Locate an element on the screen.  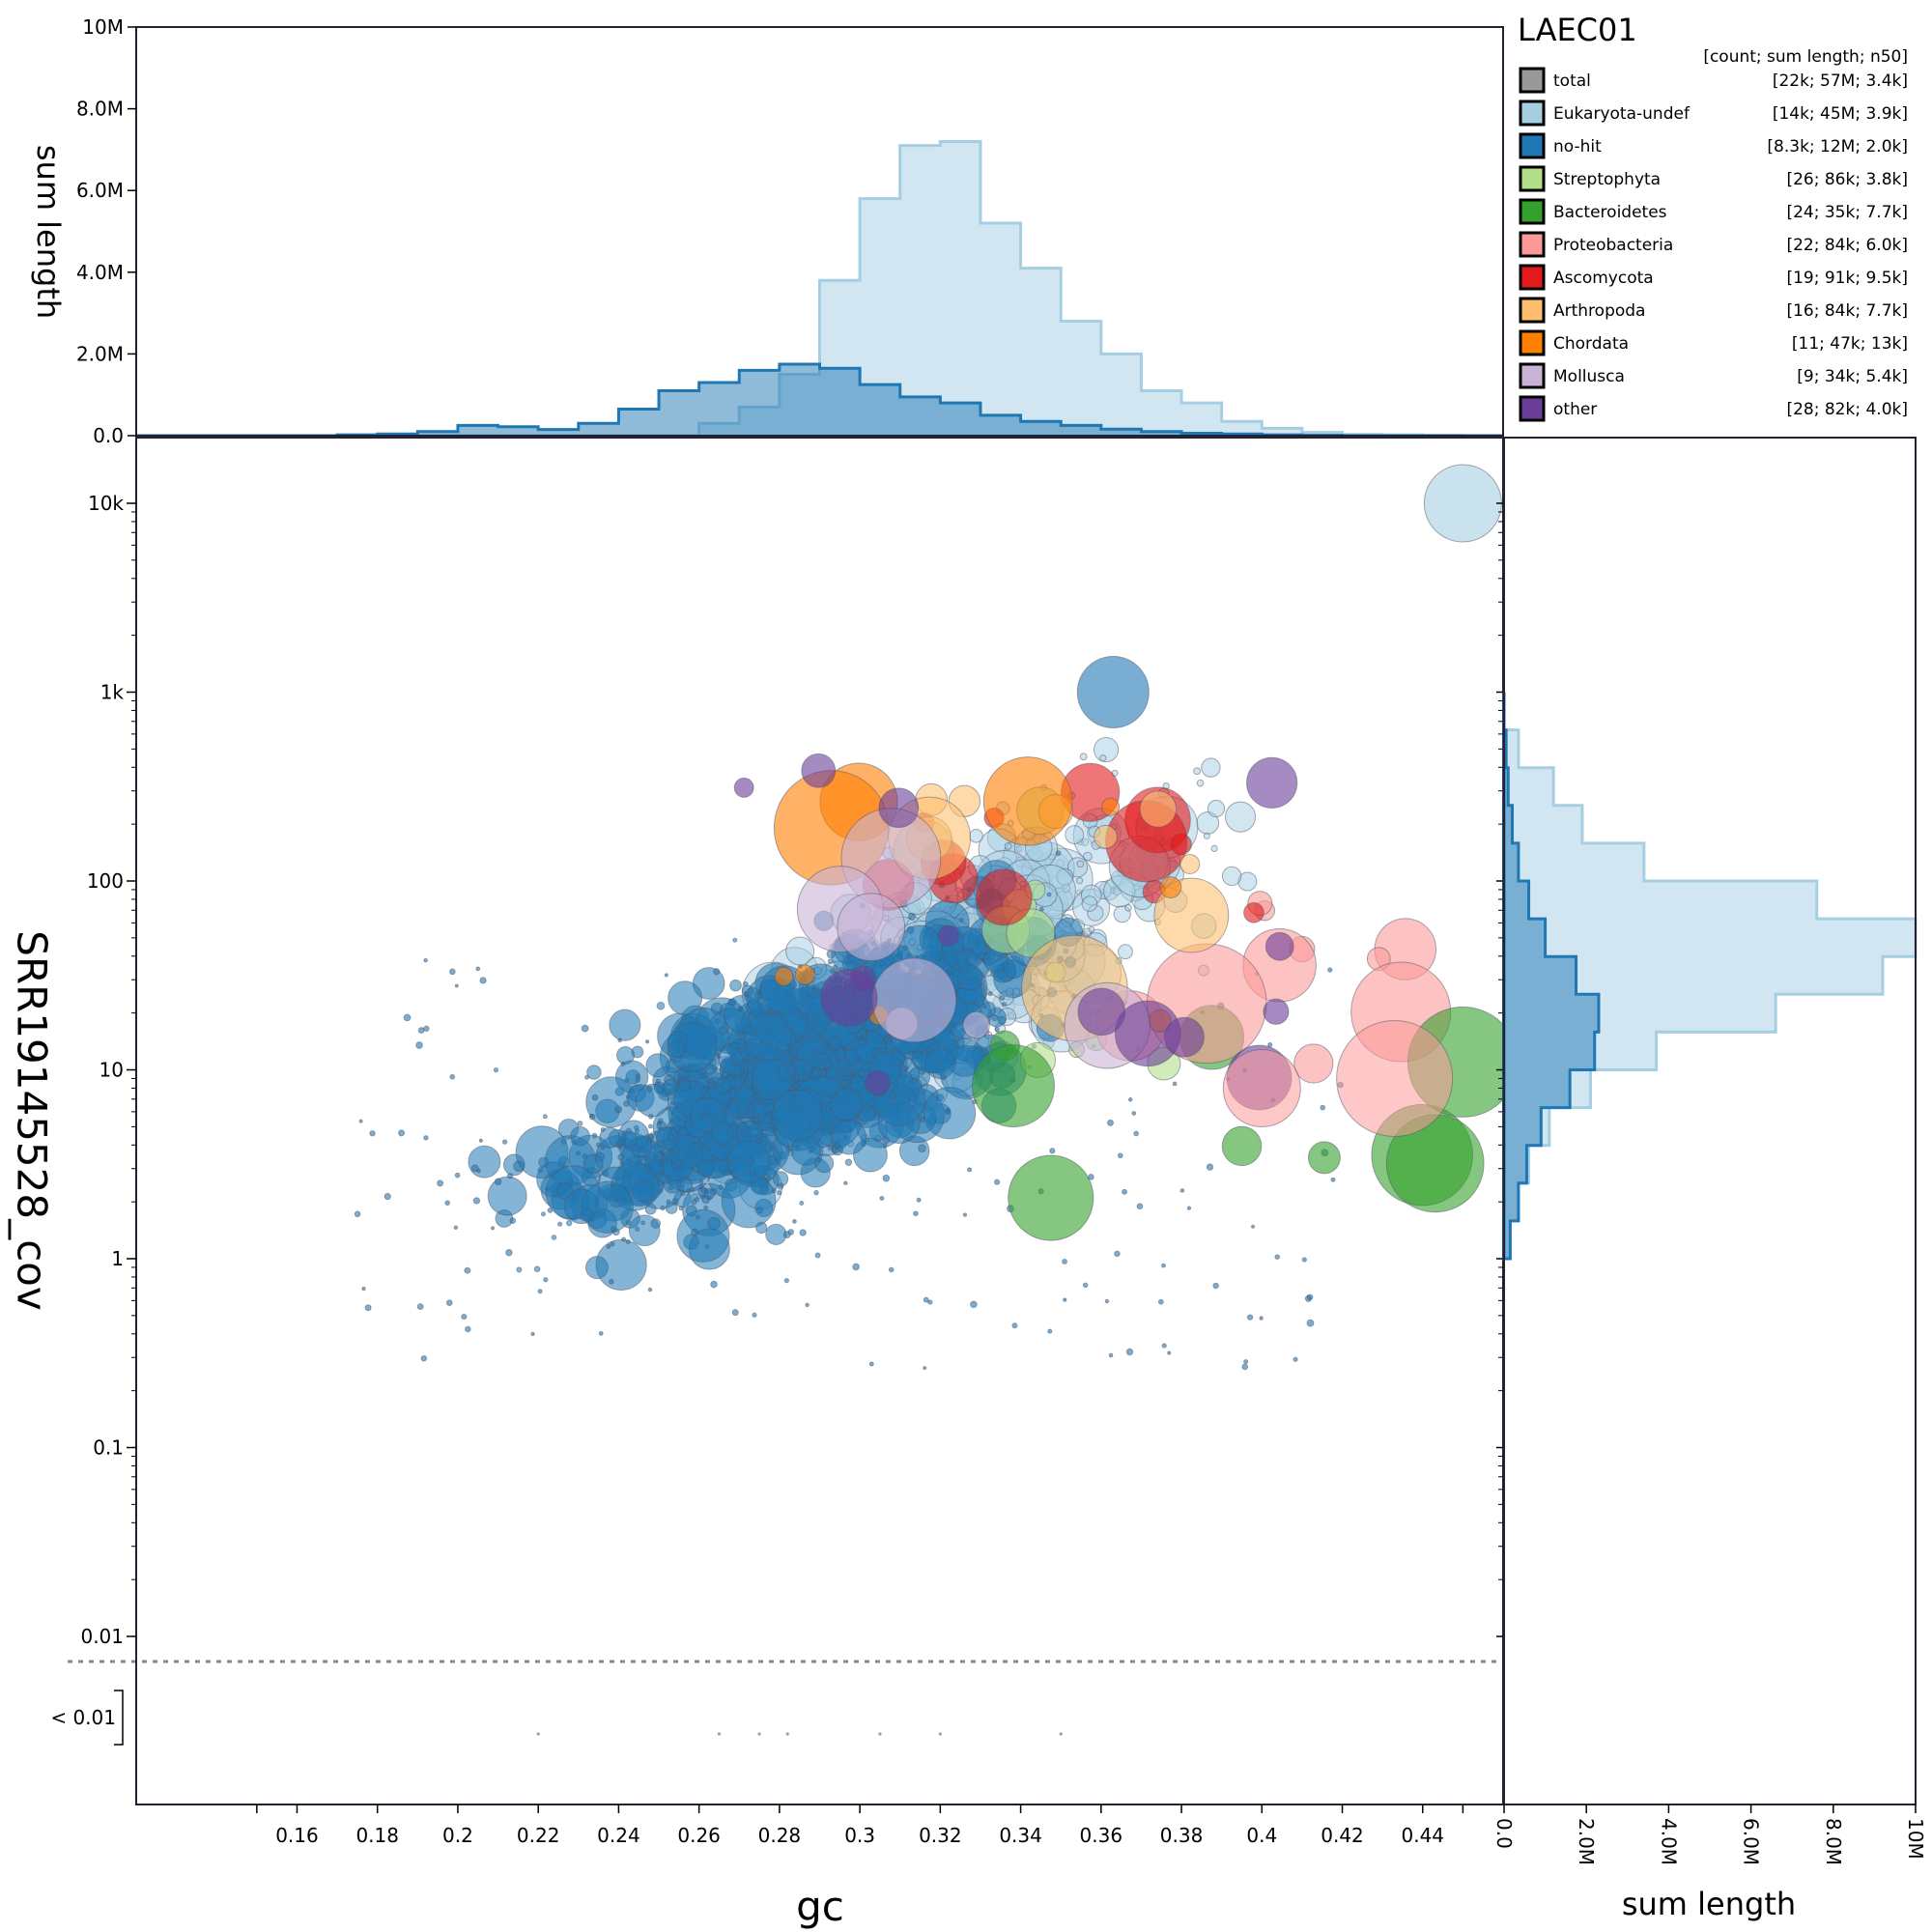
top-hist-tick-label: 10M is located at coordinates (103, 27).